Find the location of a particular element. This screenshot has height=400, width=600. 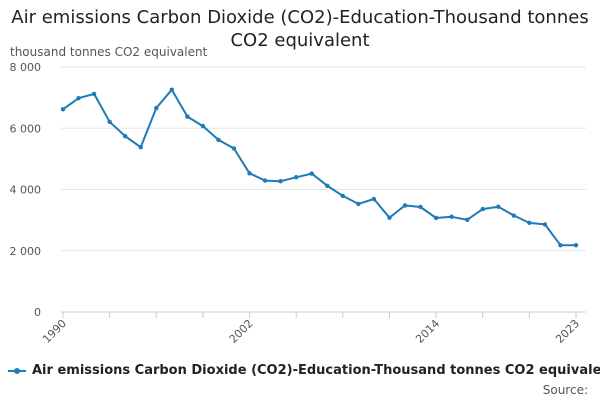

y-tick-label: 0 is located at coordinates (37, 312).